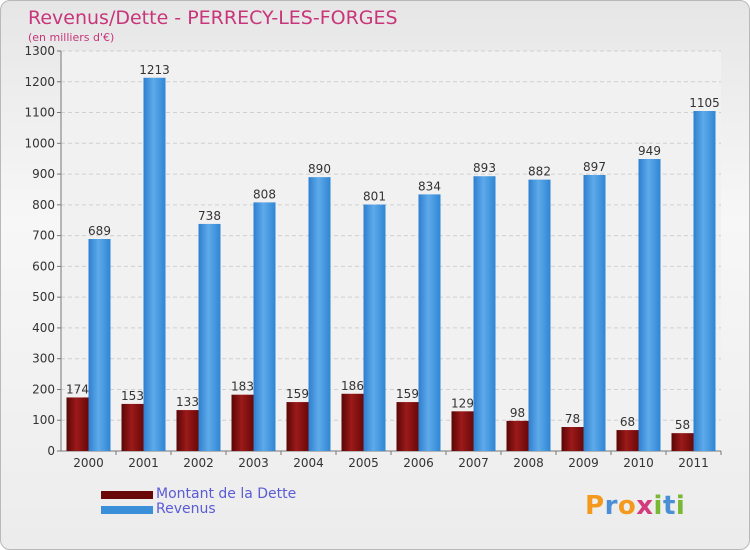 This screenshot has height=550, width=750. I want to click on y-tick-label: 1000, so click(39, 143).